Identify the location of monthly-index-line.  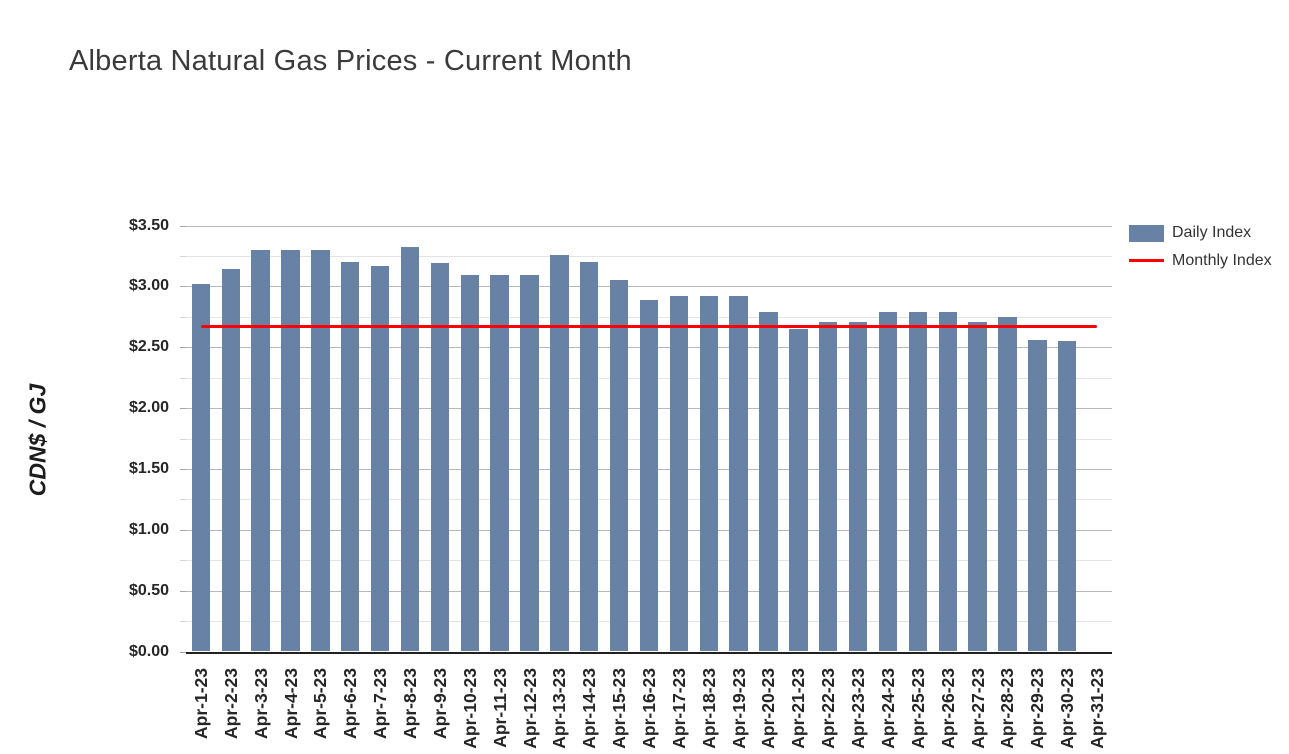
(649, 327).